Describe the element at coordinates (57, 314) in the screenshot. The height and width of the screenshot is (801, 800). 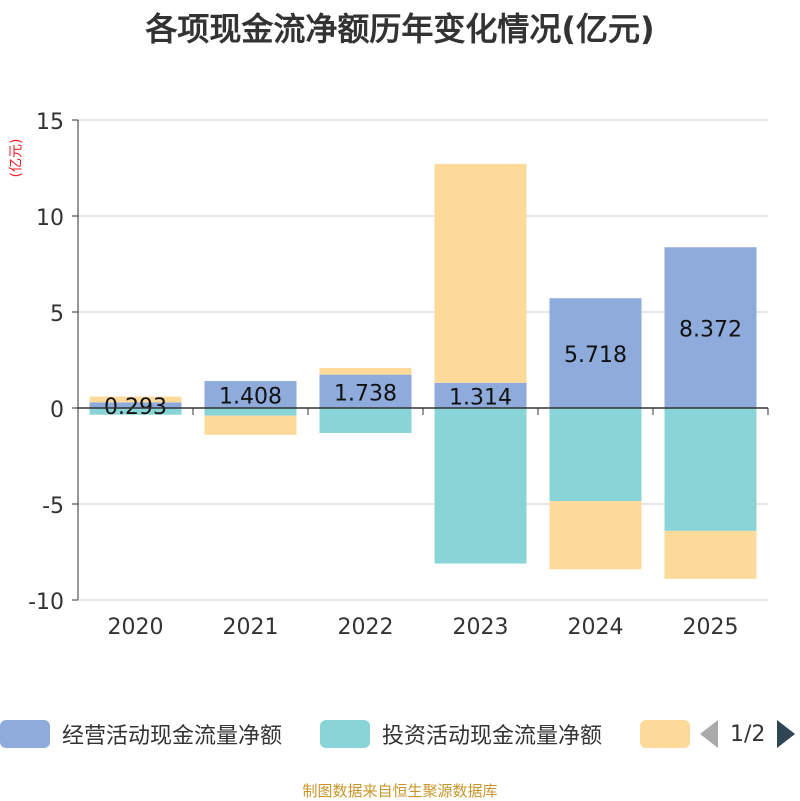
I see `y-tick-label: 5` at that location.